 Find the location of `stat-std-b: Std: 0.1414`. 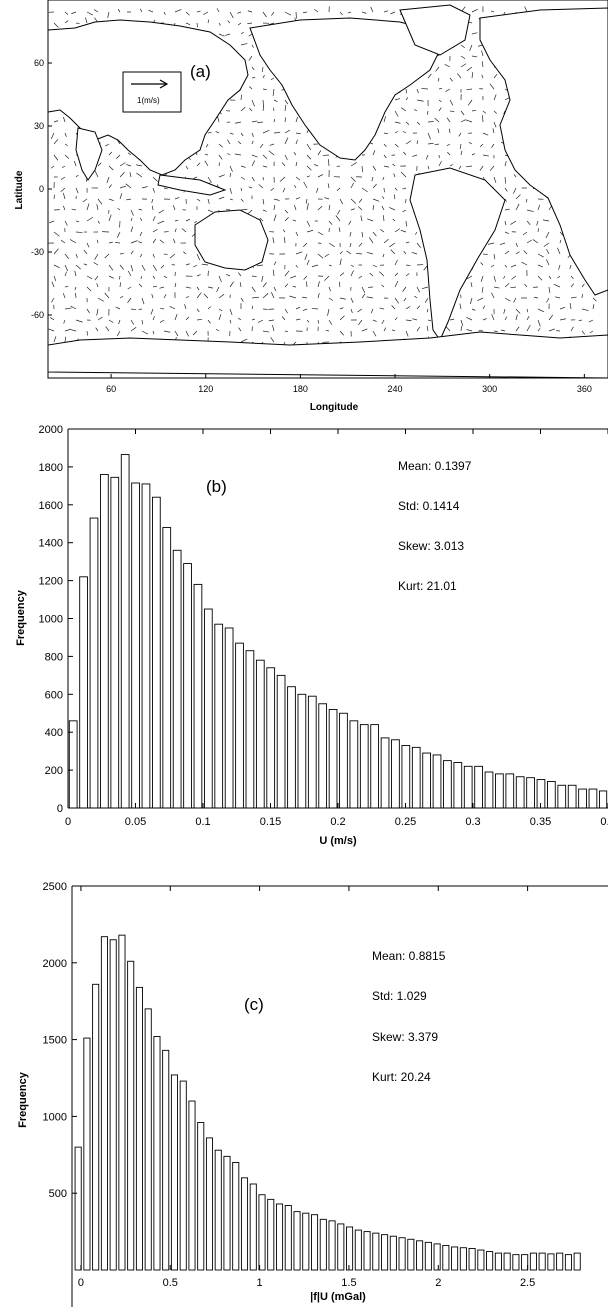

stat-std-b: Std: 0.1414 is located at coordinates (429, 506).